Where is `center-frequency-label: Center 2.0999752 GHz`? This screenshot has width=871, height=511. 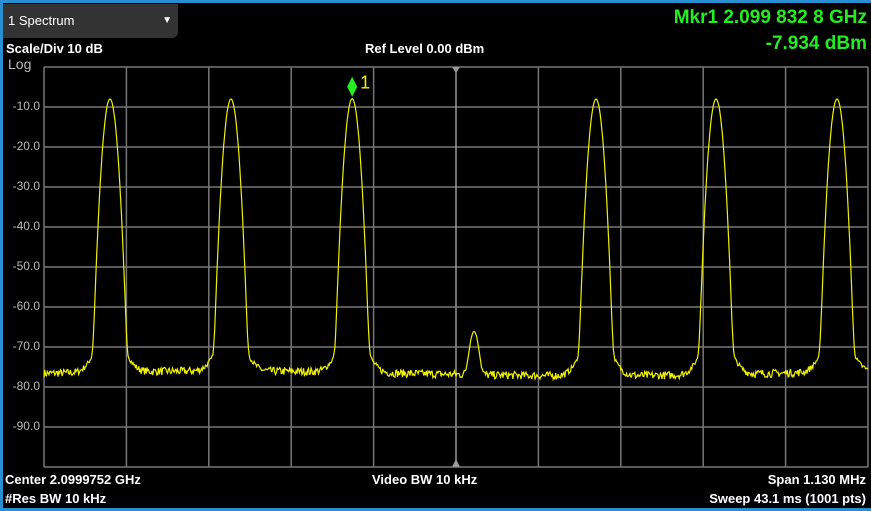
center-frequency-label: Center 2.0999752 GHz is located at coordinates (73, 479).